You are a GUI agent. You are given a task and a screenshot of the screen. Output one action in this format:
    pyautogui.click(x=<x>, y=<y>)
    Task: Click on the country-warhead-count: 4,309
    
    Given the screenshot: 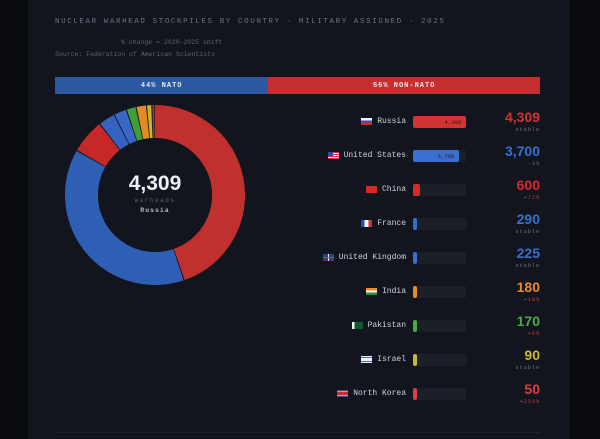 What is the action you would take?
    pyautogui.click(x=522, y=117)
    